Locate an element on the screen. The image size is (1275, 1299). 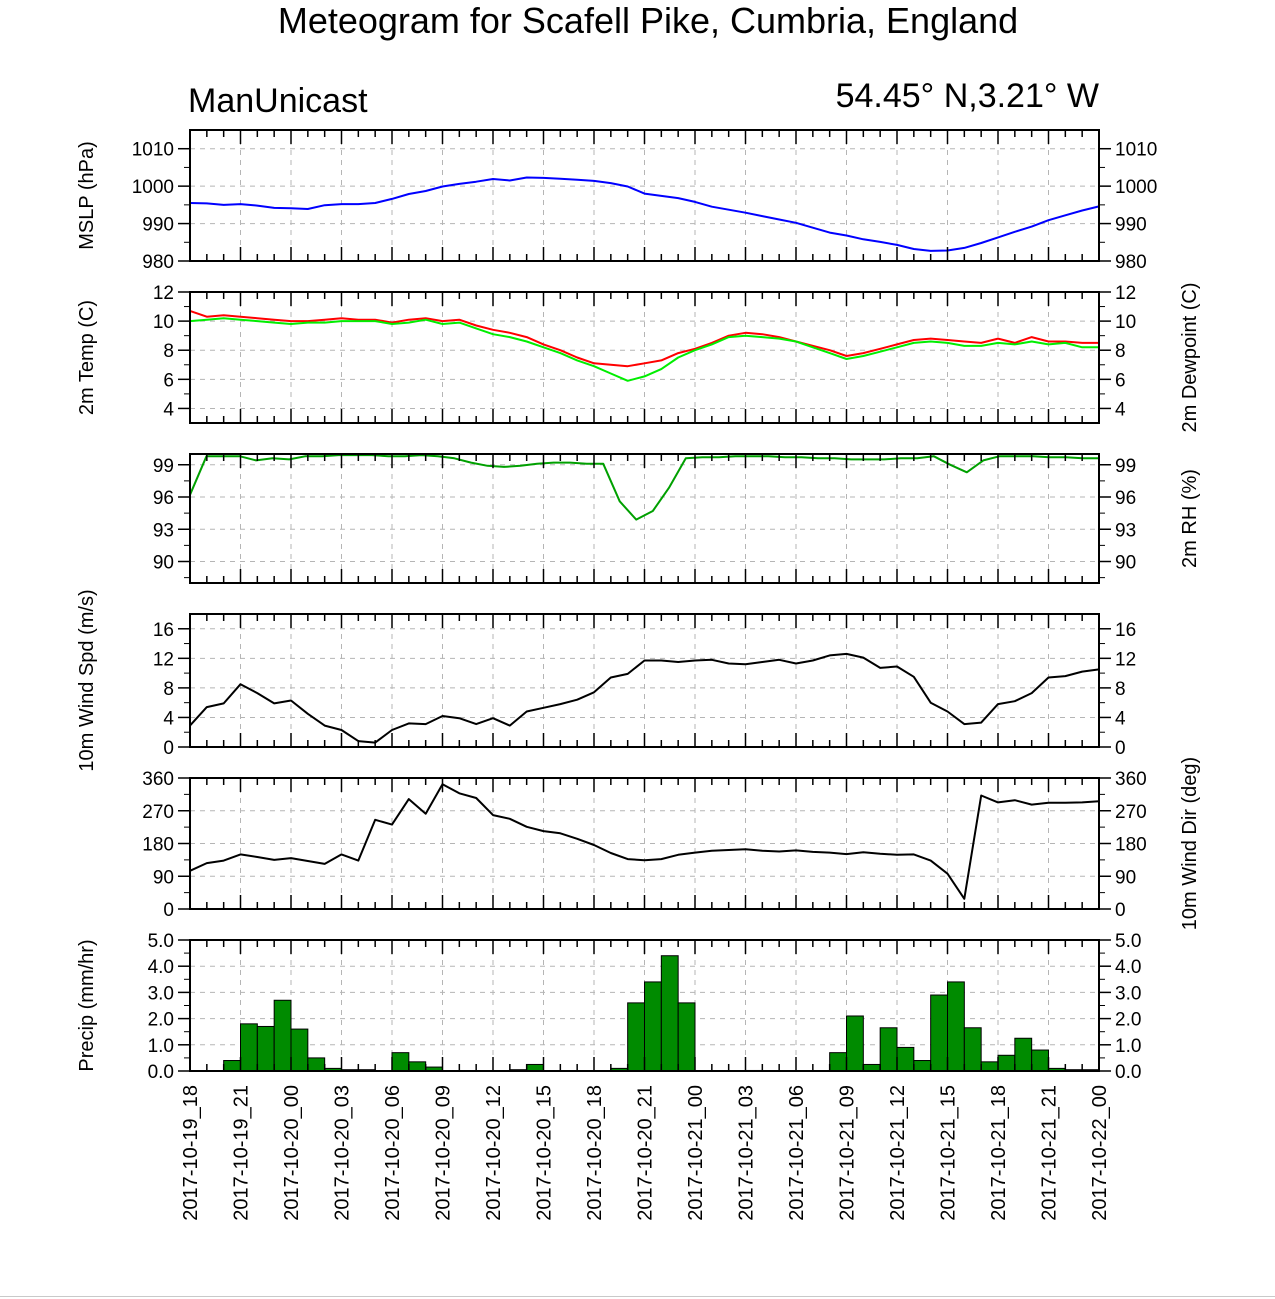
y-axis-title-left: 2m Temp (C) is located at coordinates (87, 357).